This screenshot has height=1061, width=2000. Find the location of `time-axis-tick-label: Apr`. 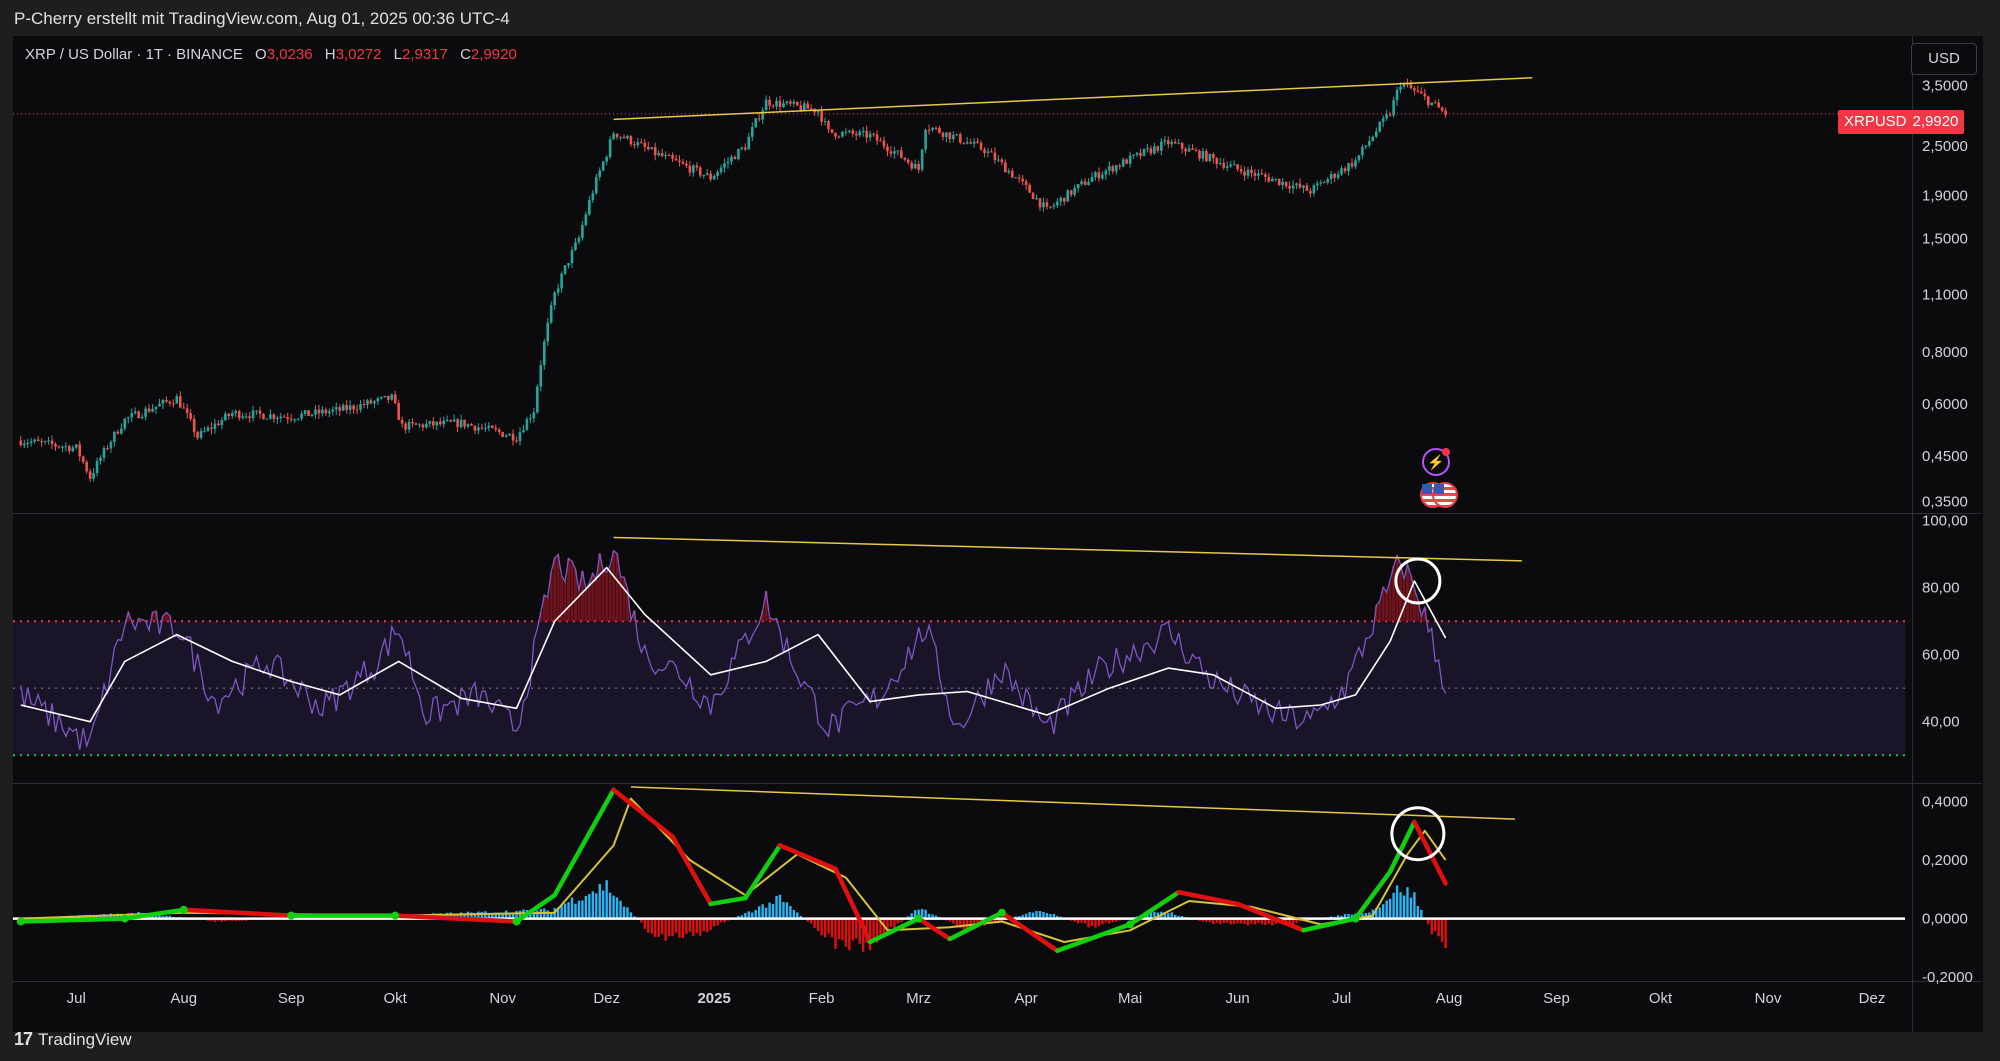

time-axis-tick-label: Apr is located at coordinates (1025, 998).